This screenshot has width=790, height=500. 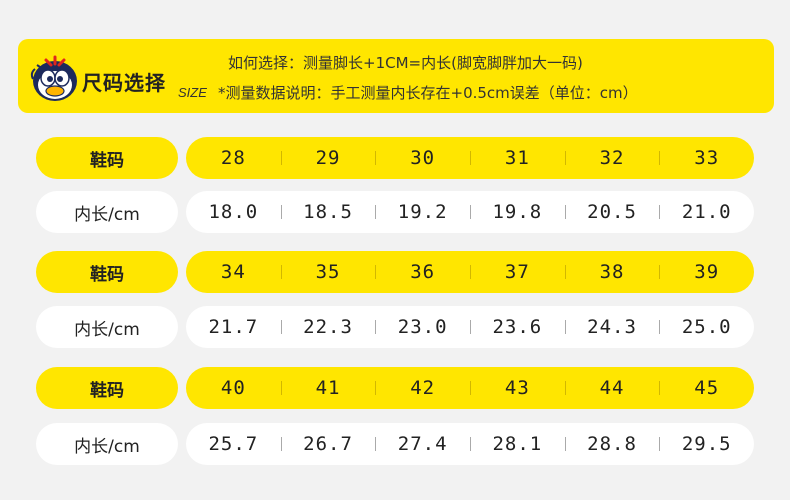 What do you see at coordinates (706, 327) in the screenshot?
I see `length-cell: 25.0` at bounding box center [706, 327].